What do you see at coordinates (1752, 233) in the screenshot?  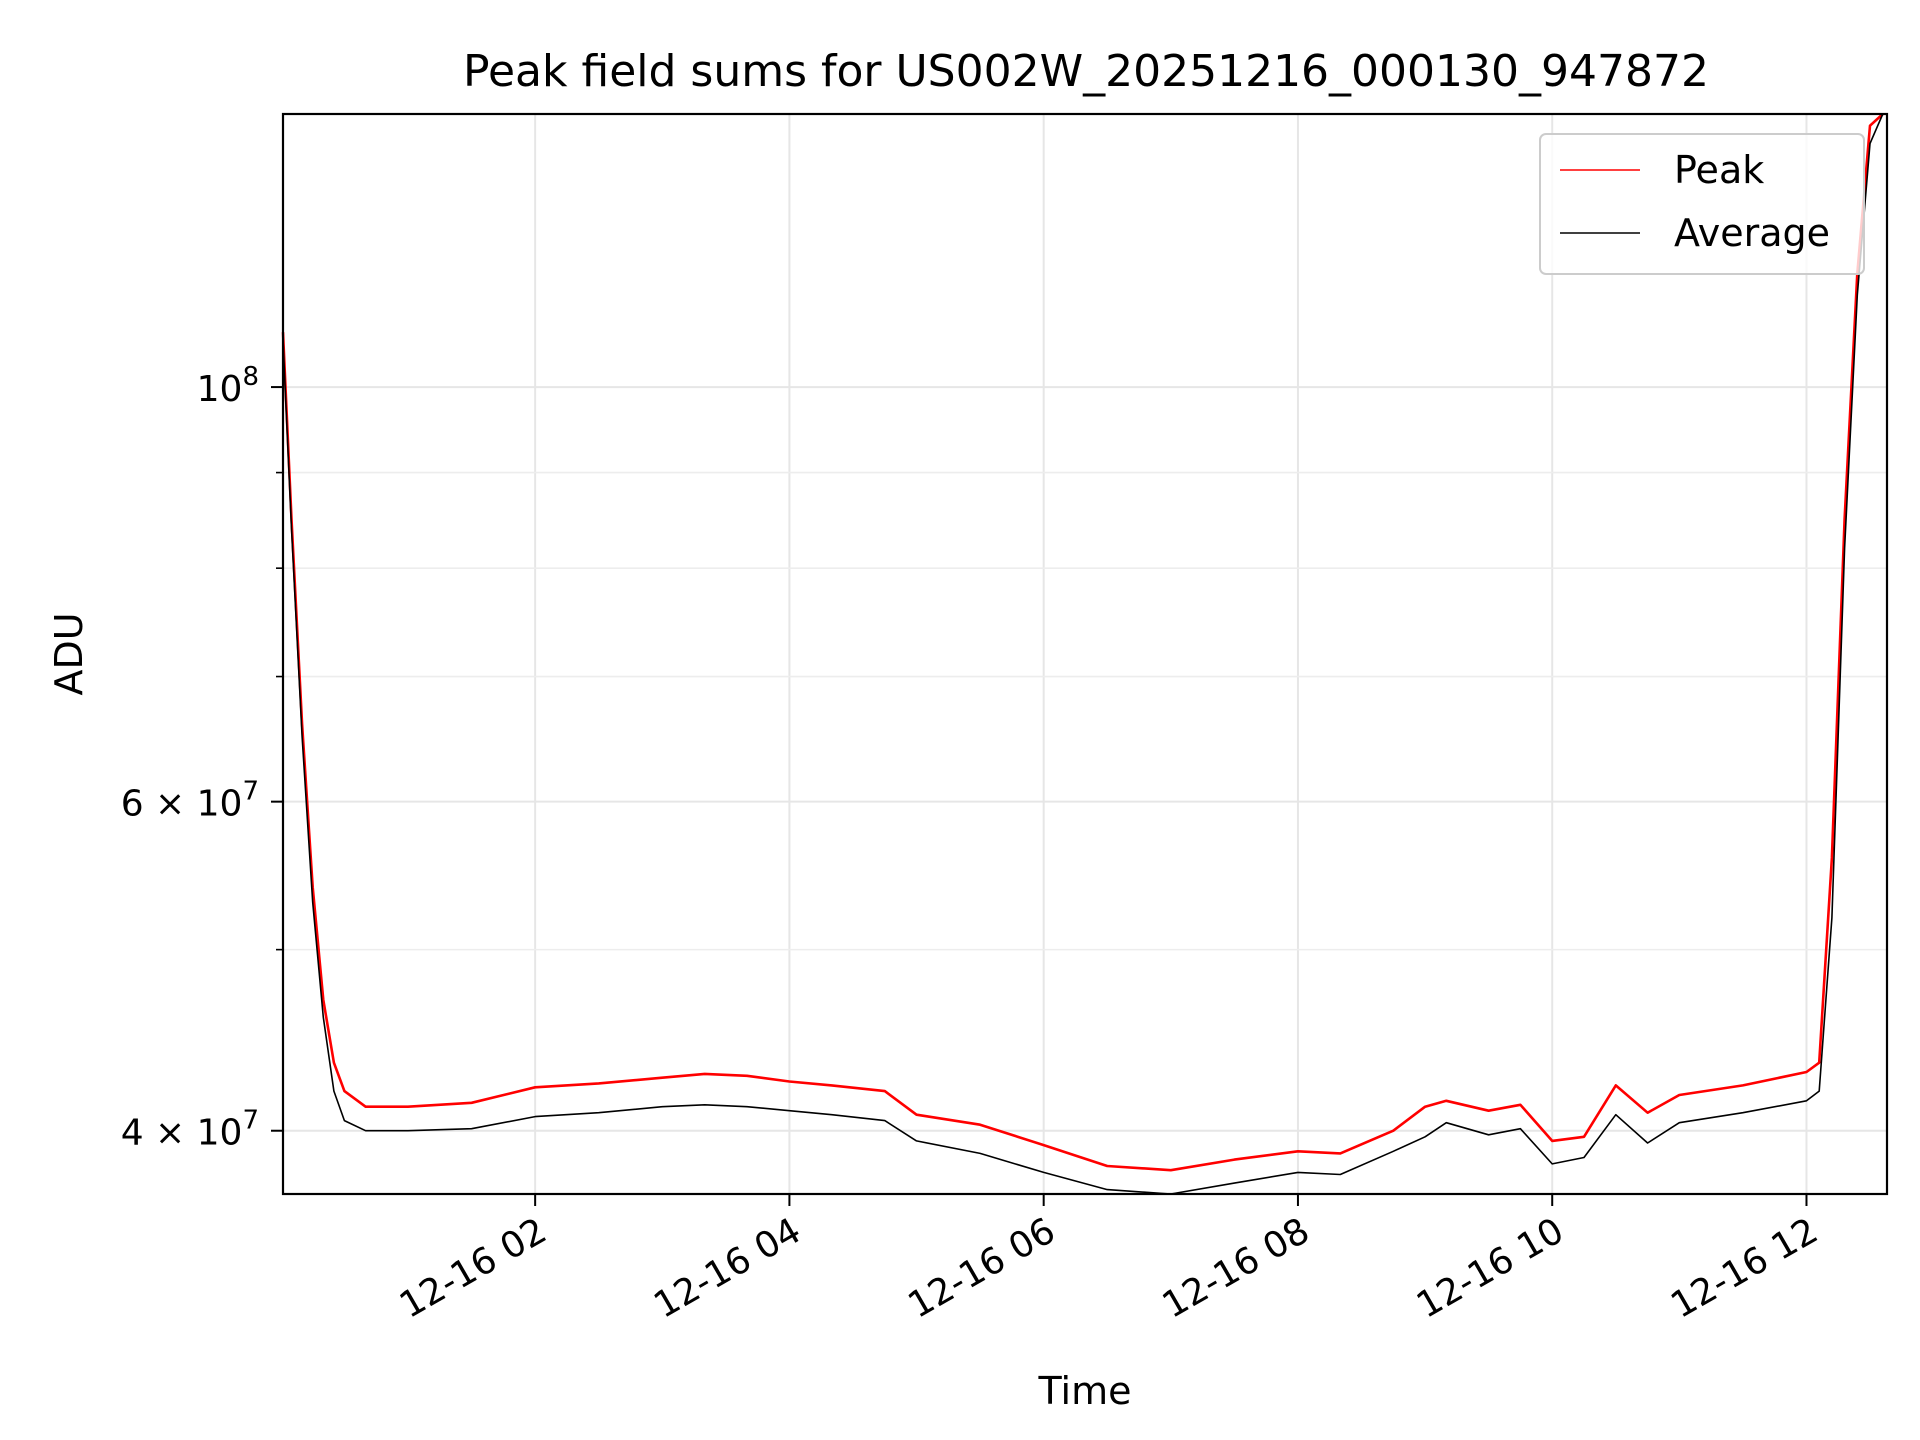 I see `legend-label-average: Average` at bounding box center [1752, 233].